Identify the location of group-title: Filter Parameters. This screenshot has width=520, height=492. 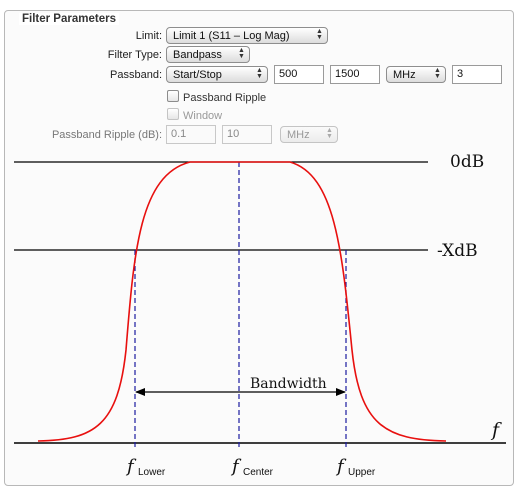
(69, 19).